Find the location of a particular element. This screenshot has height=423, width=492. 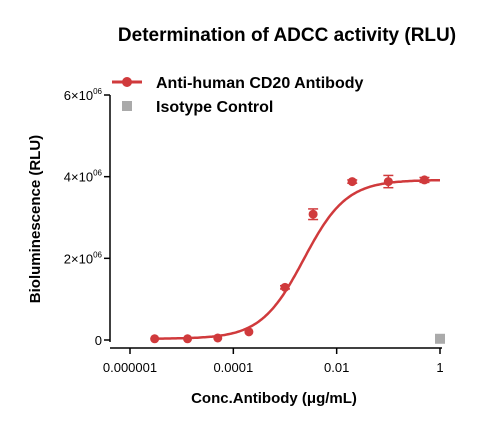

y-tick-label: 0 is located at coordinates (98, 340).